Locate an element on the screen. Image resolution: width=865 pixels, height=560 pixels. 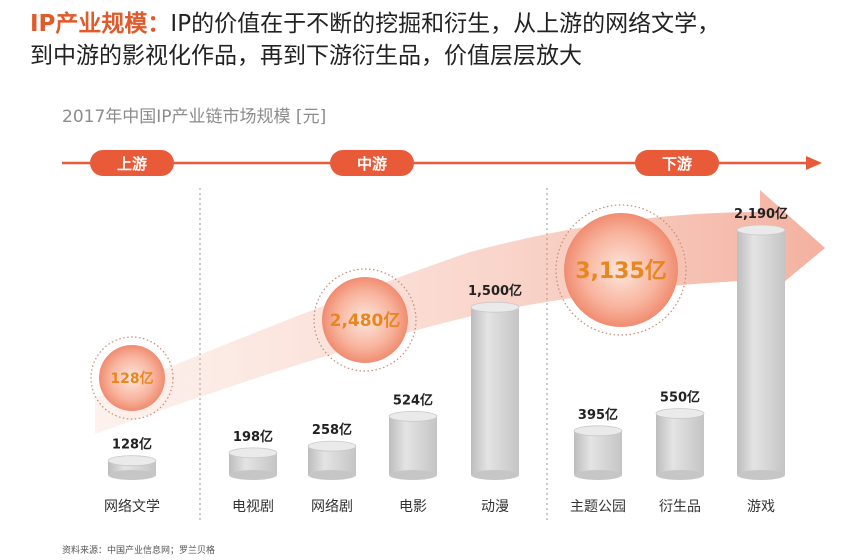
timeline-arrowhead is located at coordinates (814, 163).